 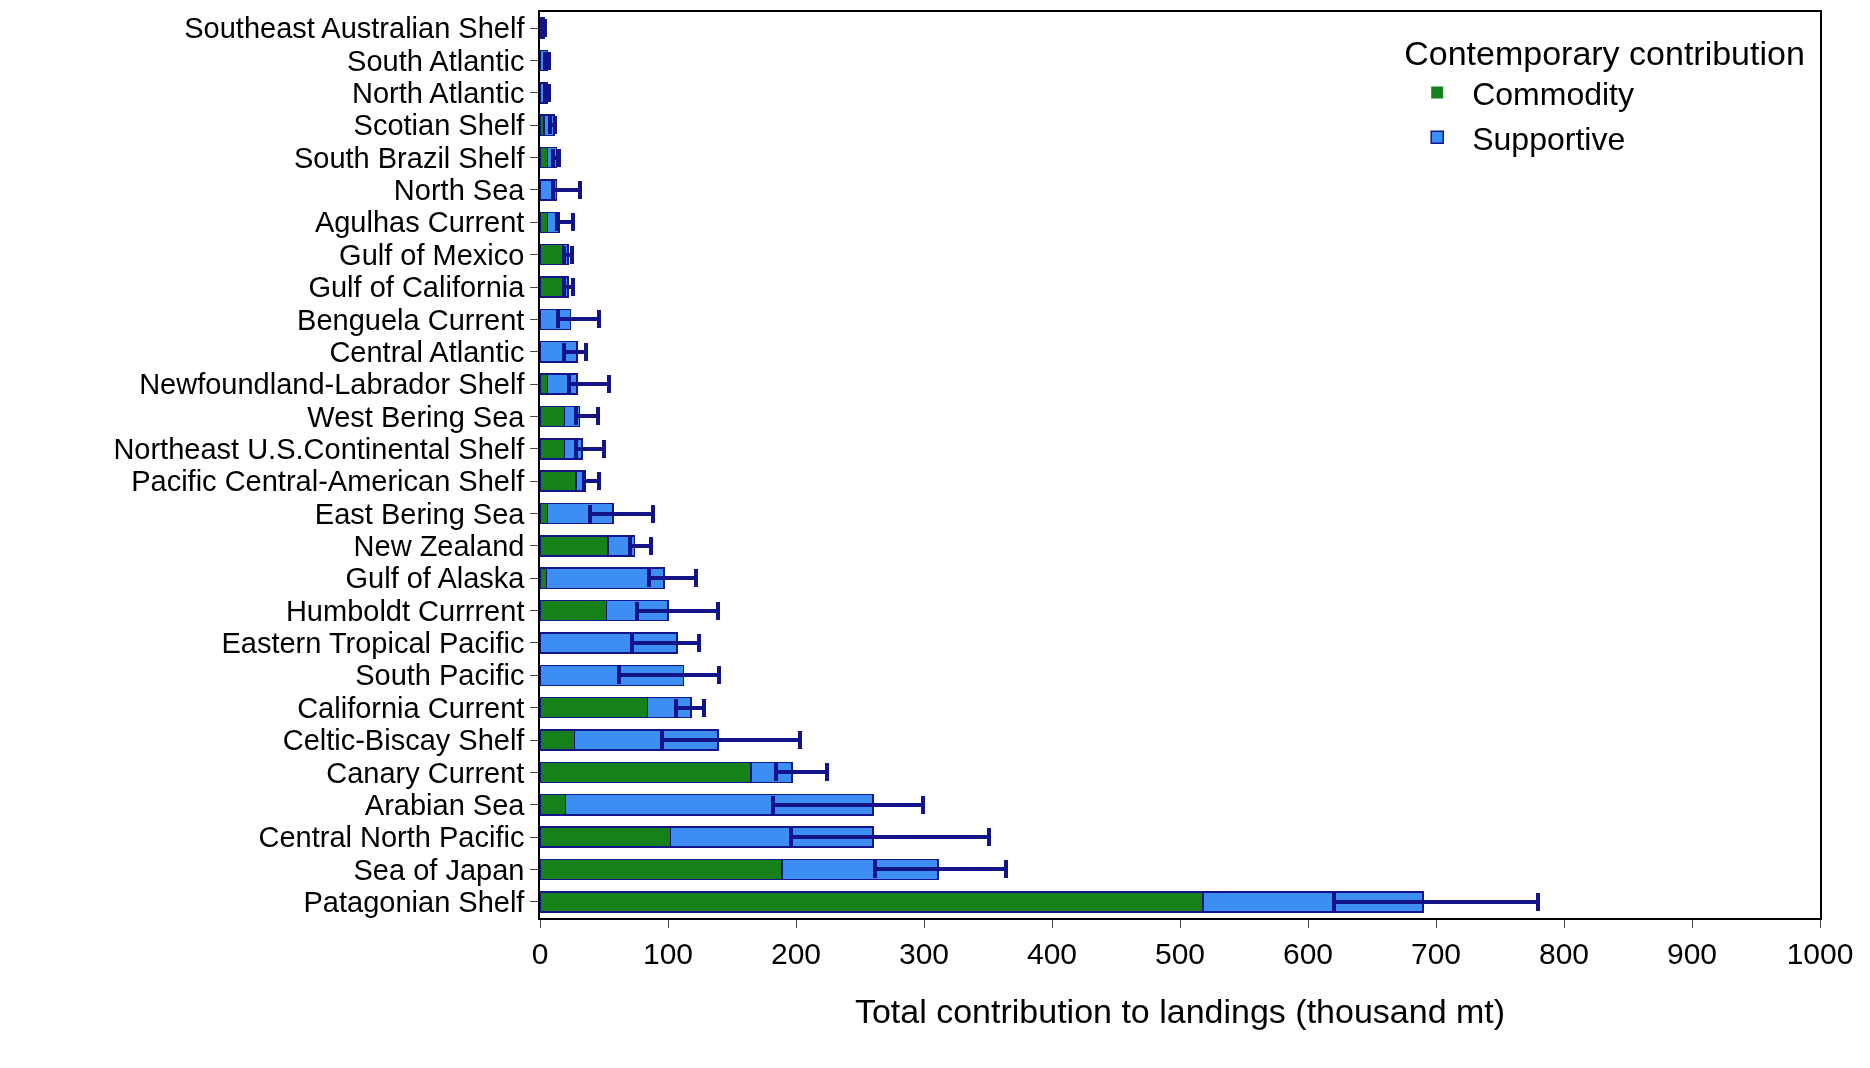 What do you see at coordinates (332, 384) in the screenshot?
I see `y-tick-label: Newfoundland-Labrador Shelf` at bounding box center [332, 384].